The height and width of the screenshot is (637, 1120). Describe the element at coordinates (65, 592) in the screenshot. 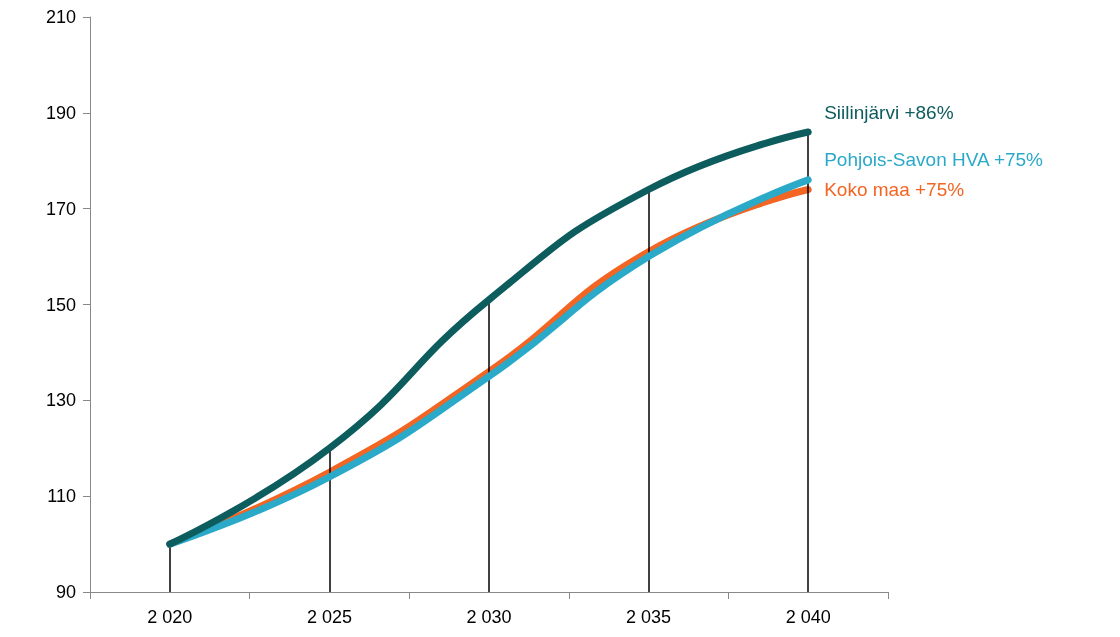

I see `y-tick-label: 90` at that location.